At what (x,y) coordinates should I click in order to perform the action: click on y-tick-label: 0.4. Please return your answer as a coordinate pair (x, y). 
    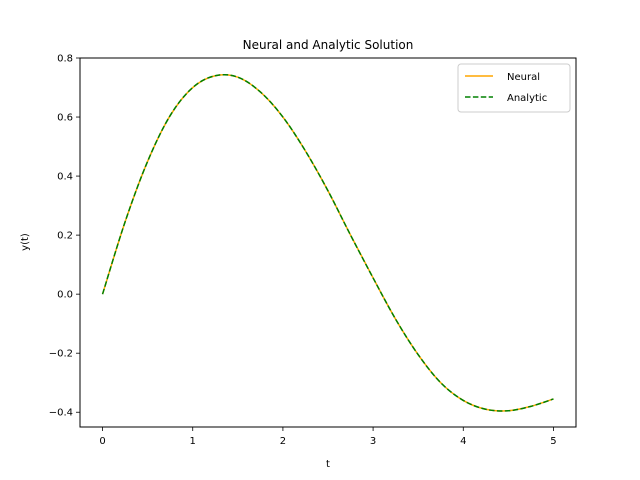
    Looking at the image, I should click on (65, 177).